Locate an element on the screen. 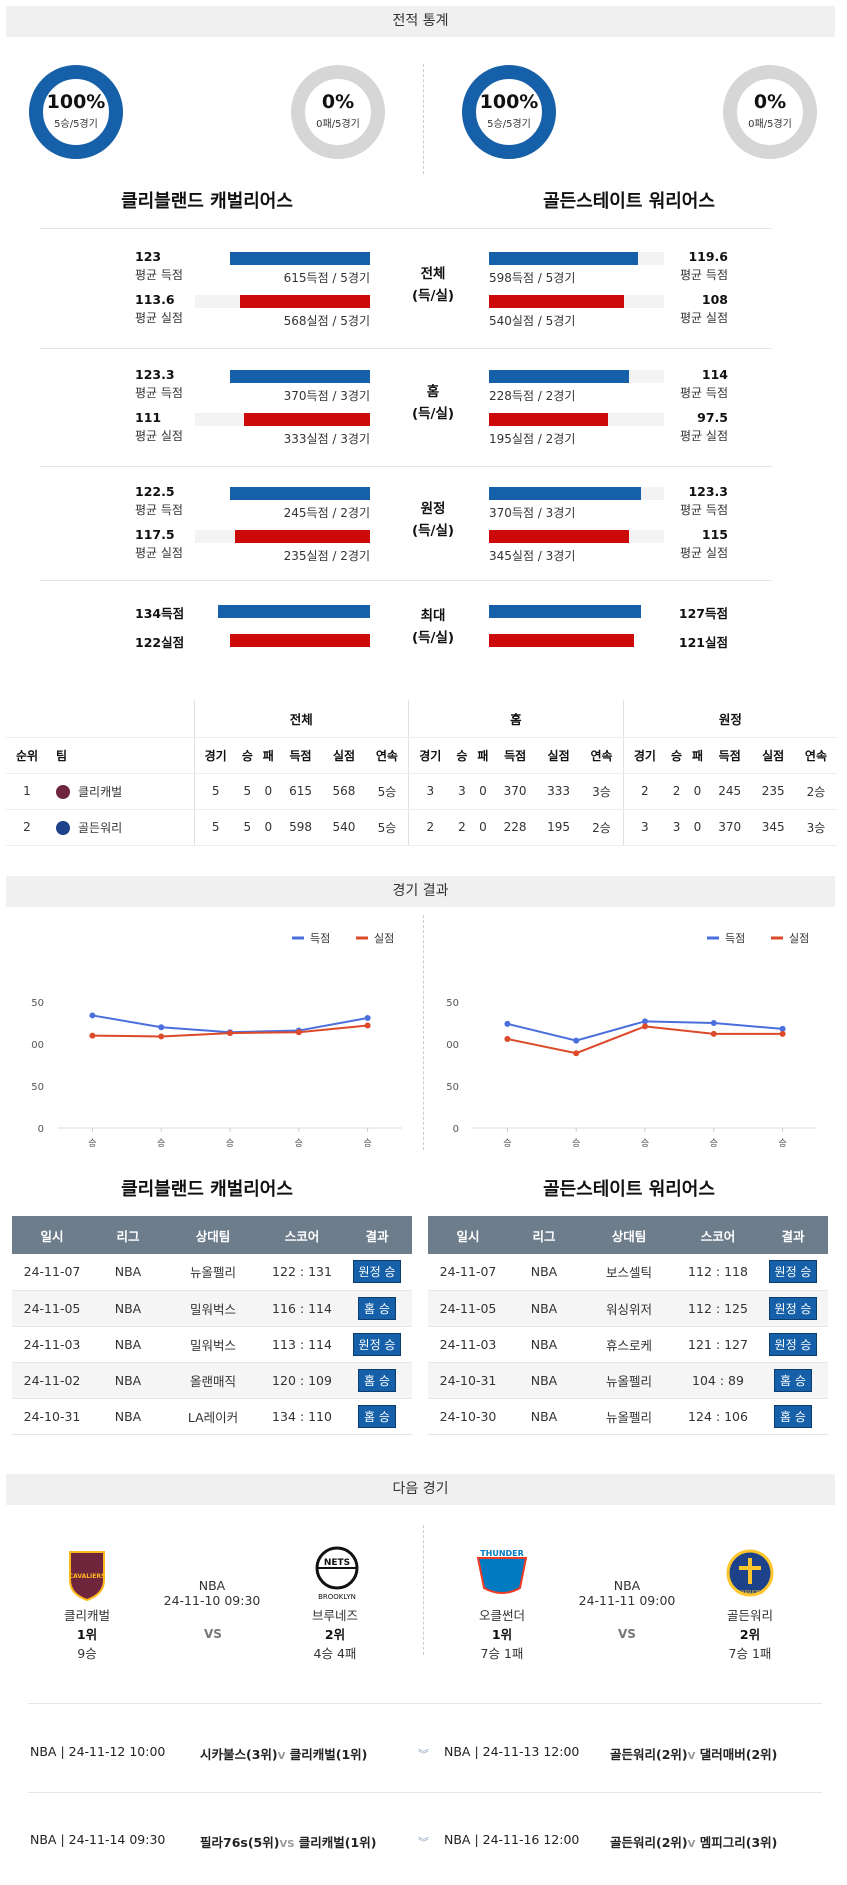 Image resolution: width=847 pixels, height=1885 pixels. win-rate-ring-left: 100% 5승/5경기 is located at coordinates (76, 112).